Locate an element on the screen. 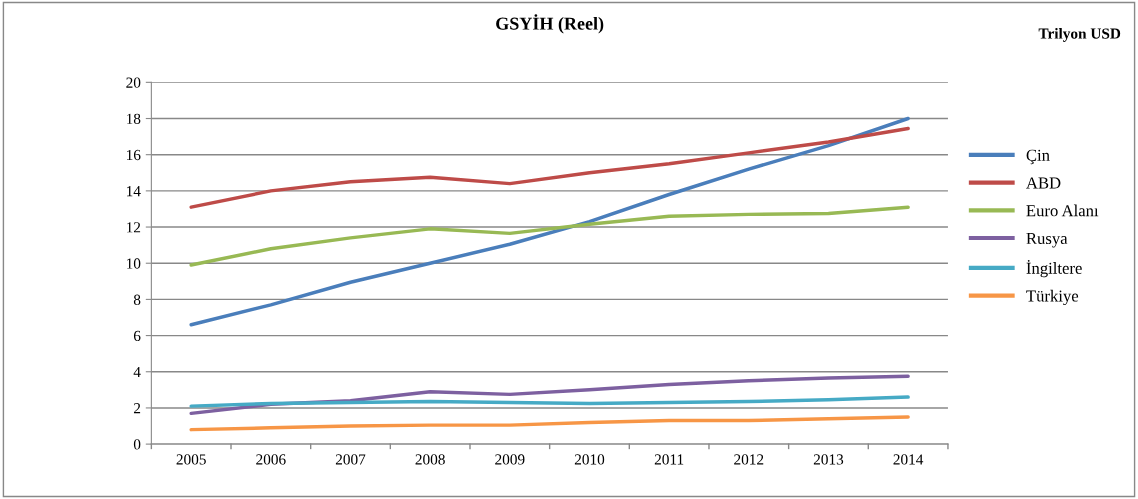 The width and height of the screenshot is (1138, 499). y-tick-label: 14 is located at coordinates (134, 191).